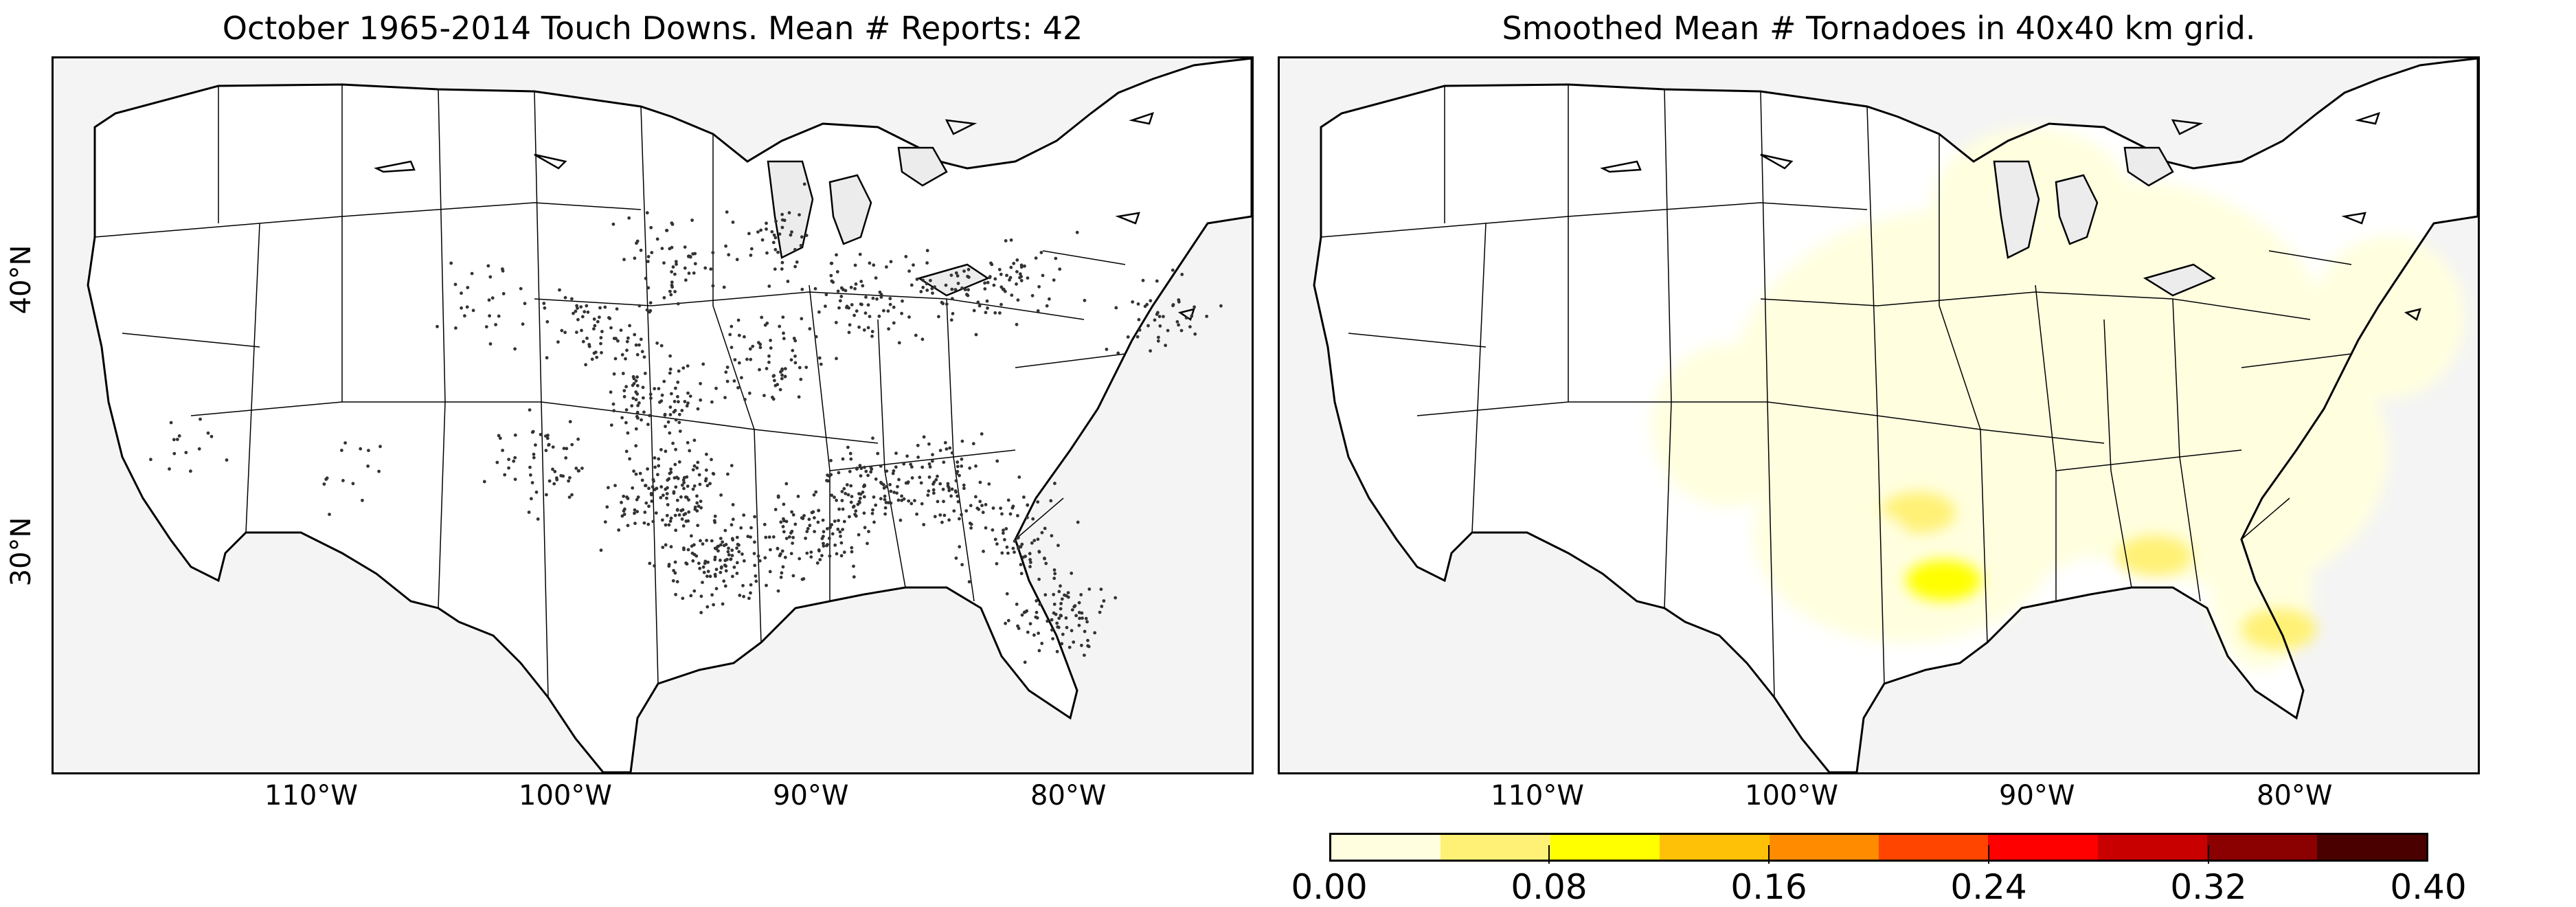  Describe the element at coordinates (2152, 847) in the screenshot. I see `colorbar-segment` at that location.